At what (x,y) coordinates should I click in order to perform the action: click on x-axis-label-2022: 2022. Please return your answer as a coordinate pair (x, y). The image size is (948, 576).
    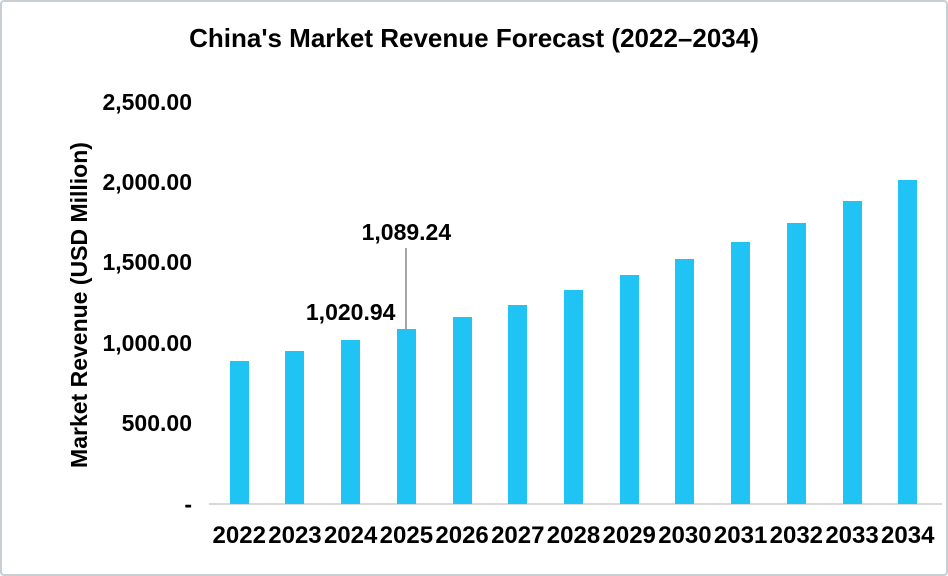
    Looking at the image, I should click on (239, 535).